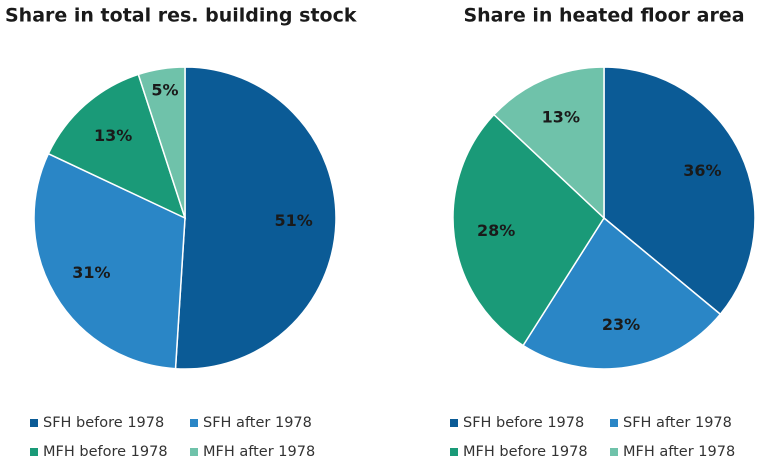 The width and height of the screenshot is (758, 474). Describe the element at coordinates (91, 272) in the screenshot. I see `data-label: 31%` at that location.